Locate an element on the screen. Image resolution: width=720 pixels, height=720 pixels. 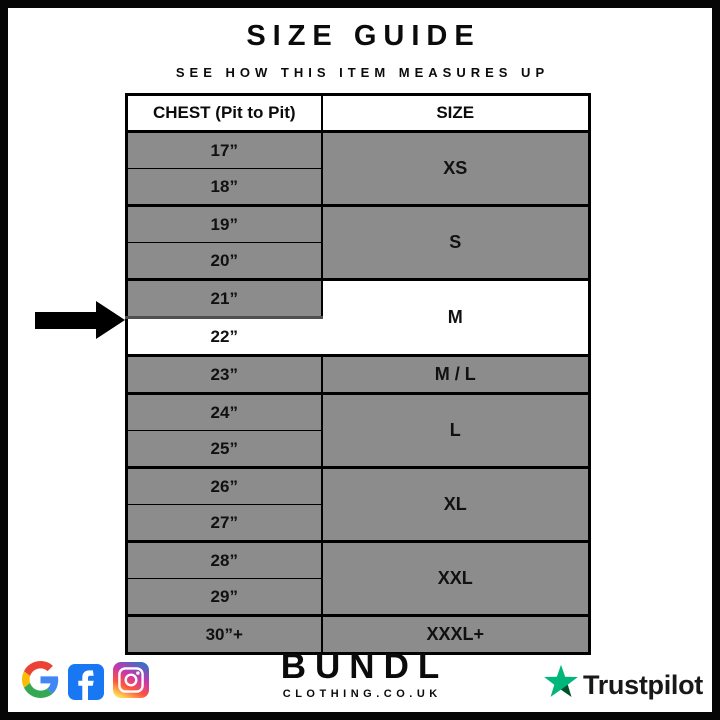
chest-cell-18: 18” is located at coordinates (224, 187).